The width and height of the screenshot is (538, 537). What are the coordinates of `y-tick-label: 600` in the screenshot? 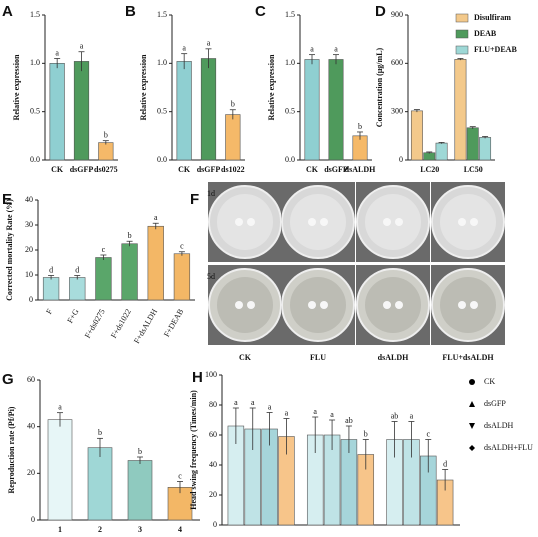 It's located at (397, 62).